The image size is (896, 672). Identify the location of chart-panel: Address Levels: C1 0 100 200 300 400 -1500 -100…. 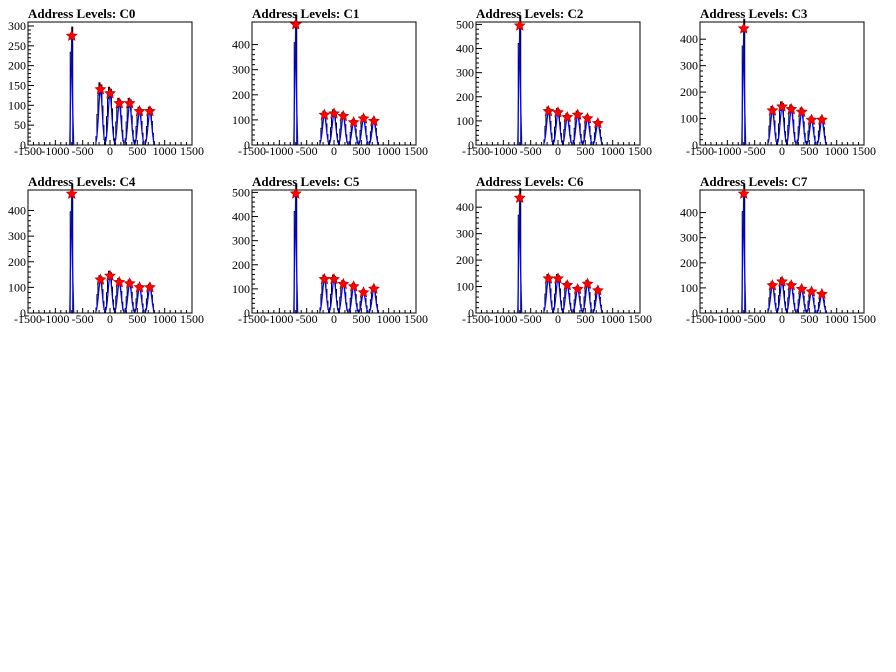
(330, 82).